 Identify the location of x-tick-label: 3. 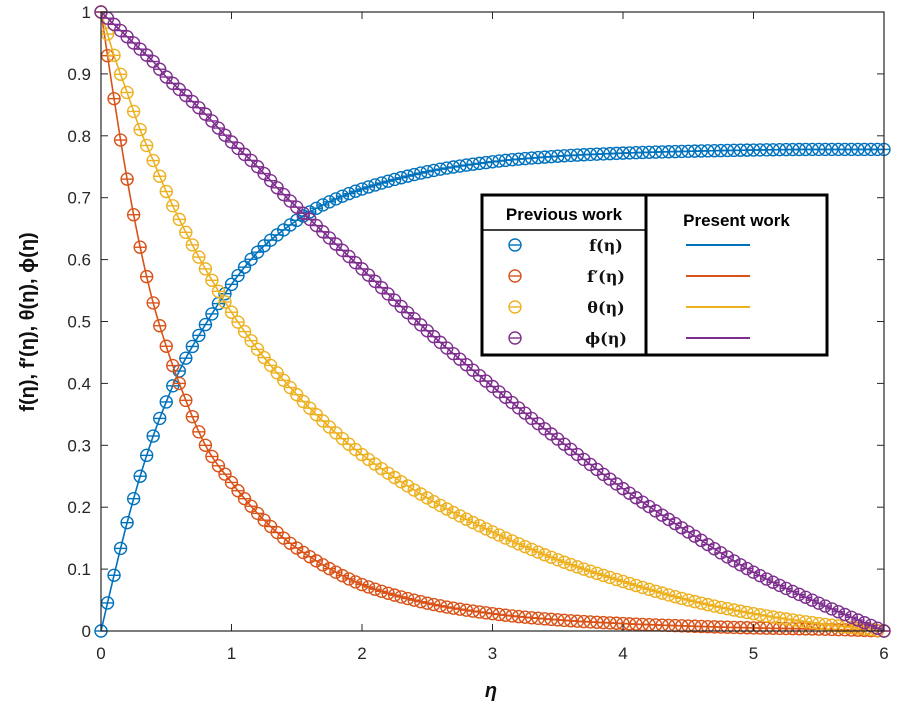
(492, 653).